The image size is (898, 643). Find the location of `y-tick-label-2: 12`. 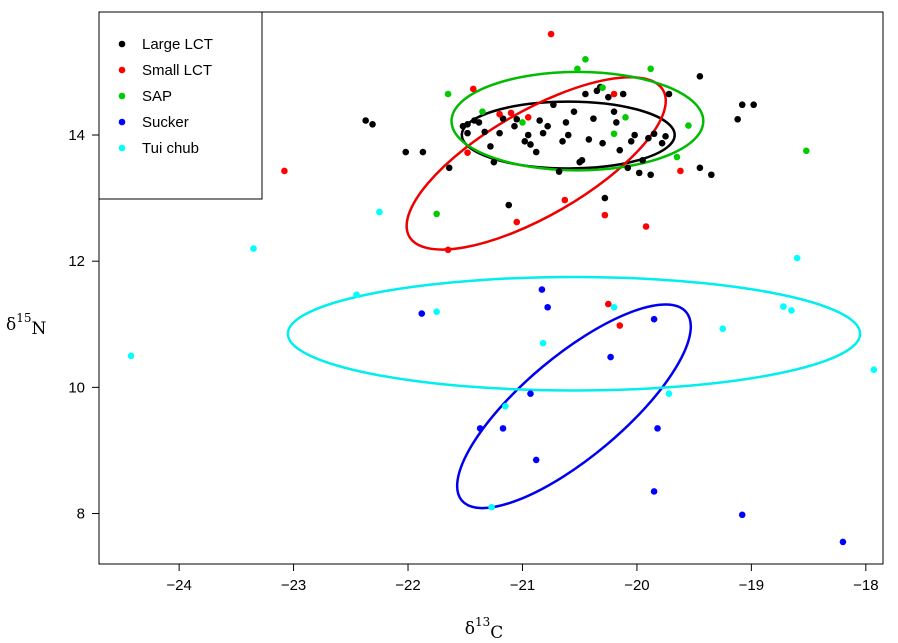

y-tick-label-2: 12 is located at coordinates (76, 261).